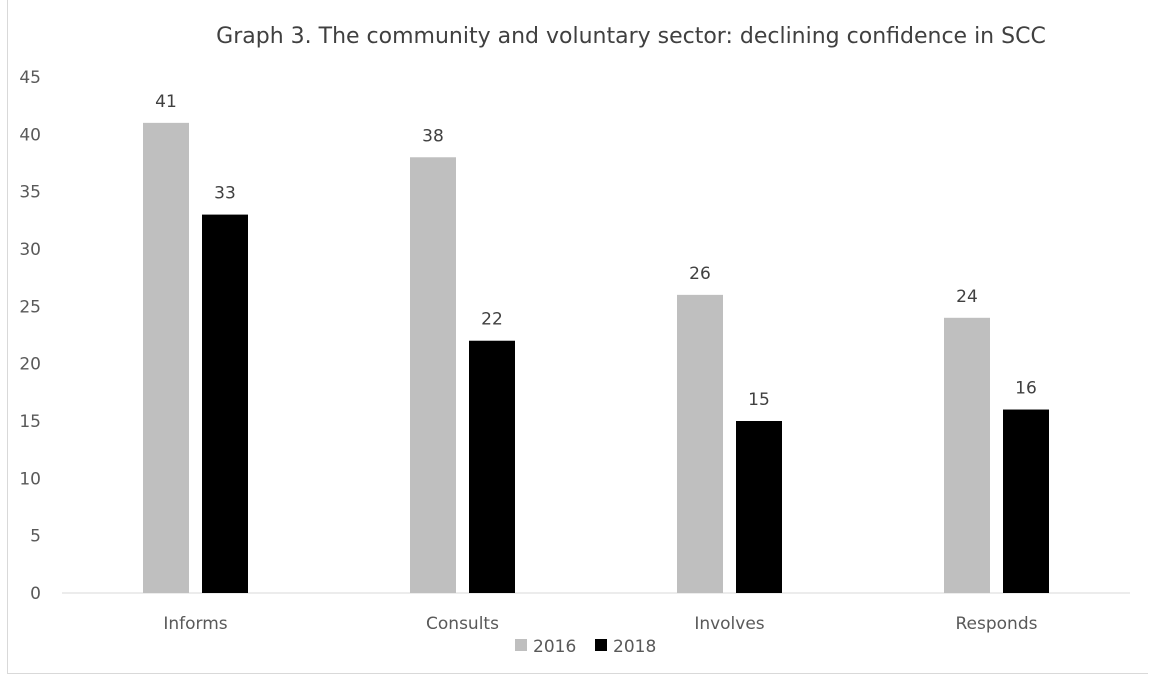 Image resolution: width=1149 pixels, height=675 pixels. I want to click on y-tick-label: 10, so click(30, 479).